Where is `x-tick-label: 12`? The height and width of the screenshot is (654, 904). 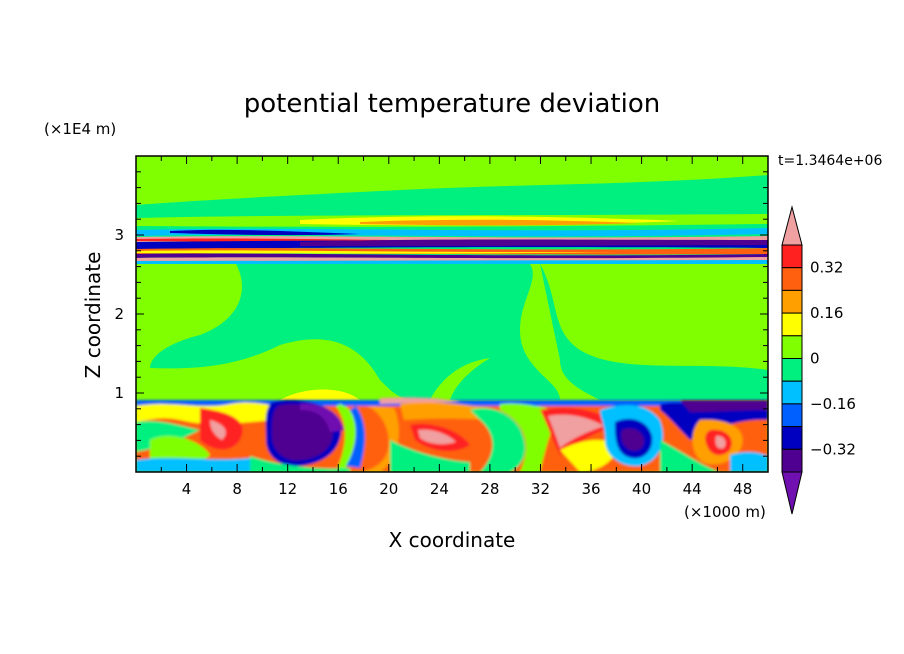
x-tick-label: 12 is located at coordinates (287, 489).